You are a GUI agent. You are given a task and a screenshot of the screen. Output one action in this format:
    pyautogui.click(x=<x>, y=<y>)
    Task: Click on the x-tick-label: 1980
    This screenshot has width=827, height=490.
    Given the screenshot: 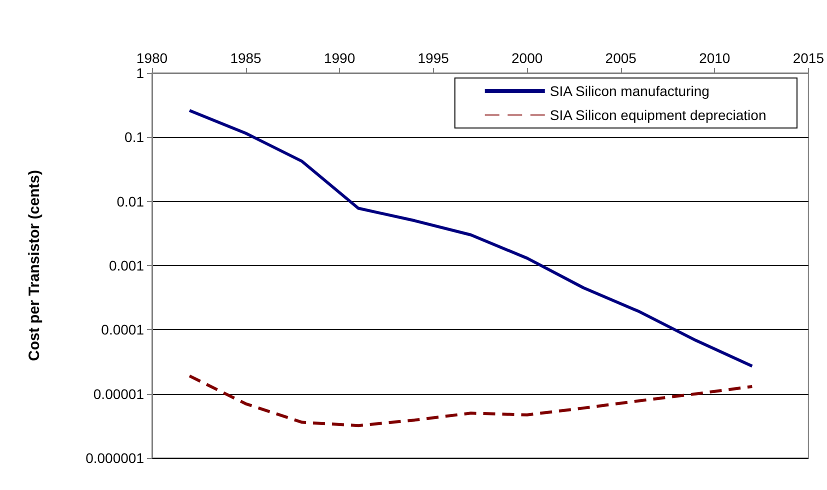 What is the action you would take?
    pyautogui.click(x=152, y=58)
    